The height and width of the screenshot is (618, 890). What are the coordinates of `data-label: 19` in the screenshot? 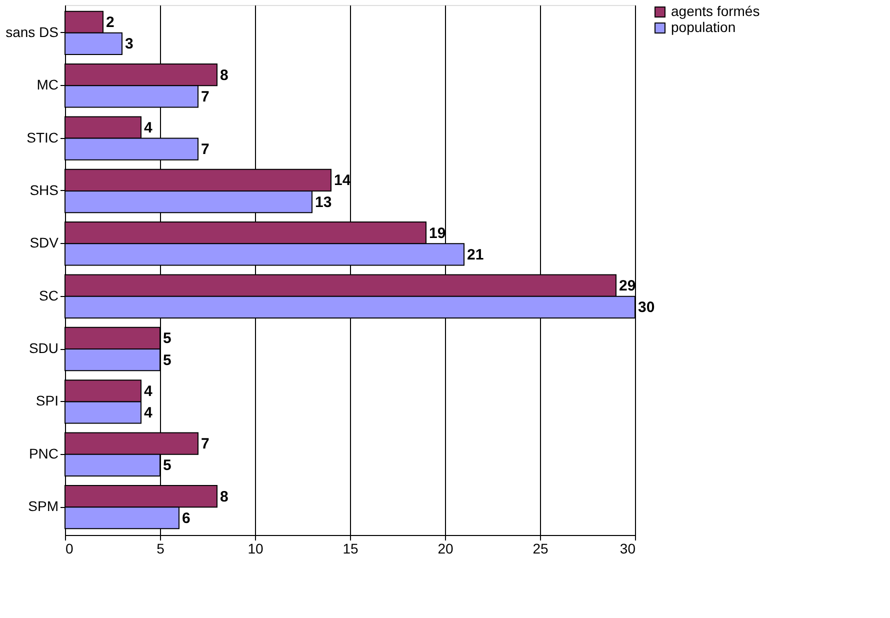 It's located at (437, 233).